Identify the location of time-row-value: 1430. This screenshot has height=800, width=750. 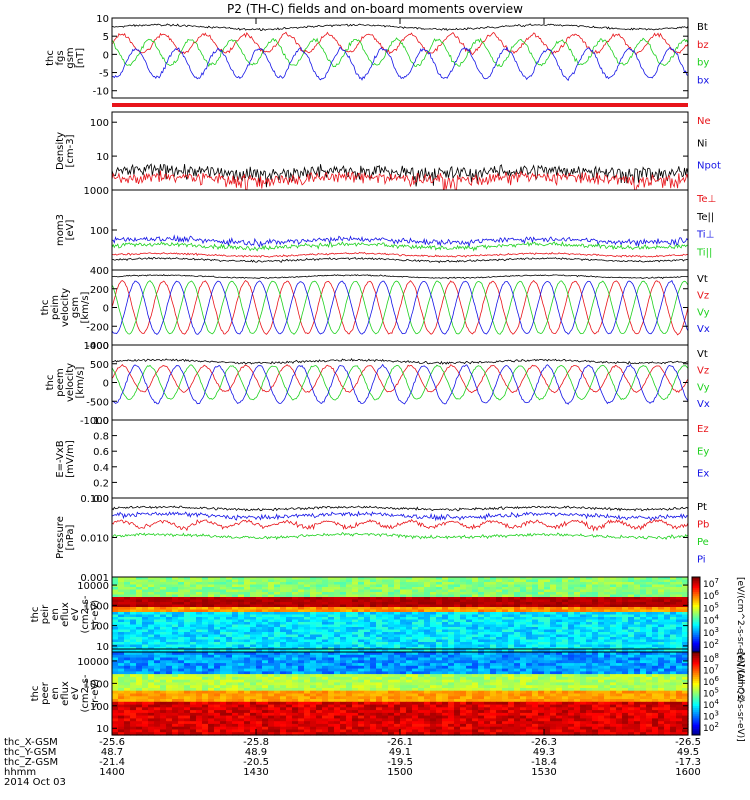
(255, 772).